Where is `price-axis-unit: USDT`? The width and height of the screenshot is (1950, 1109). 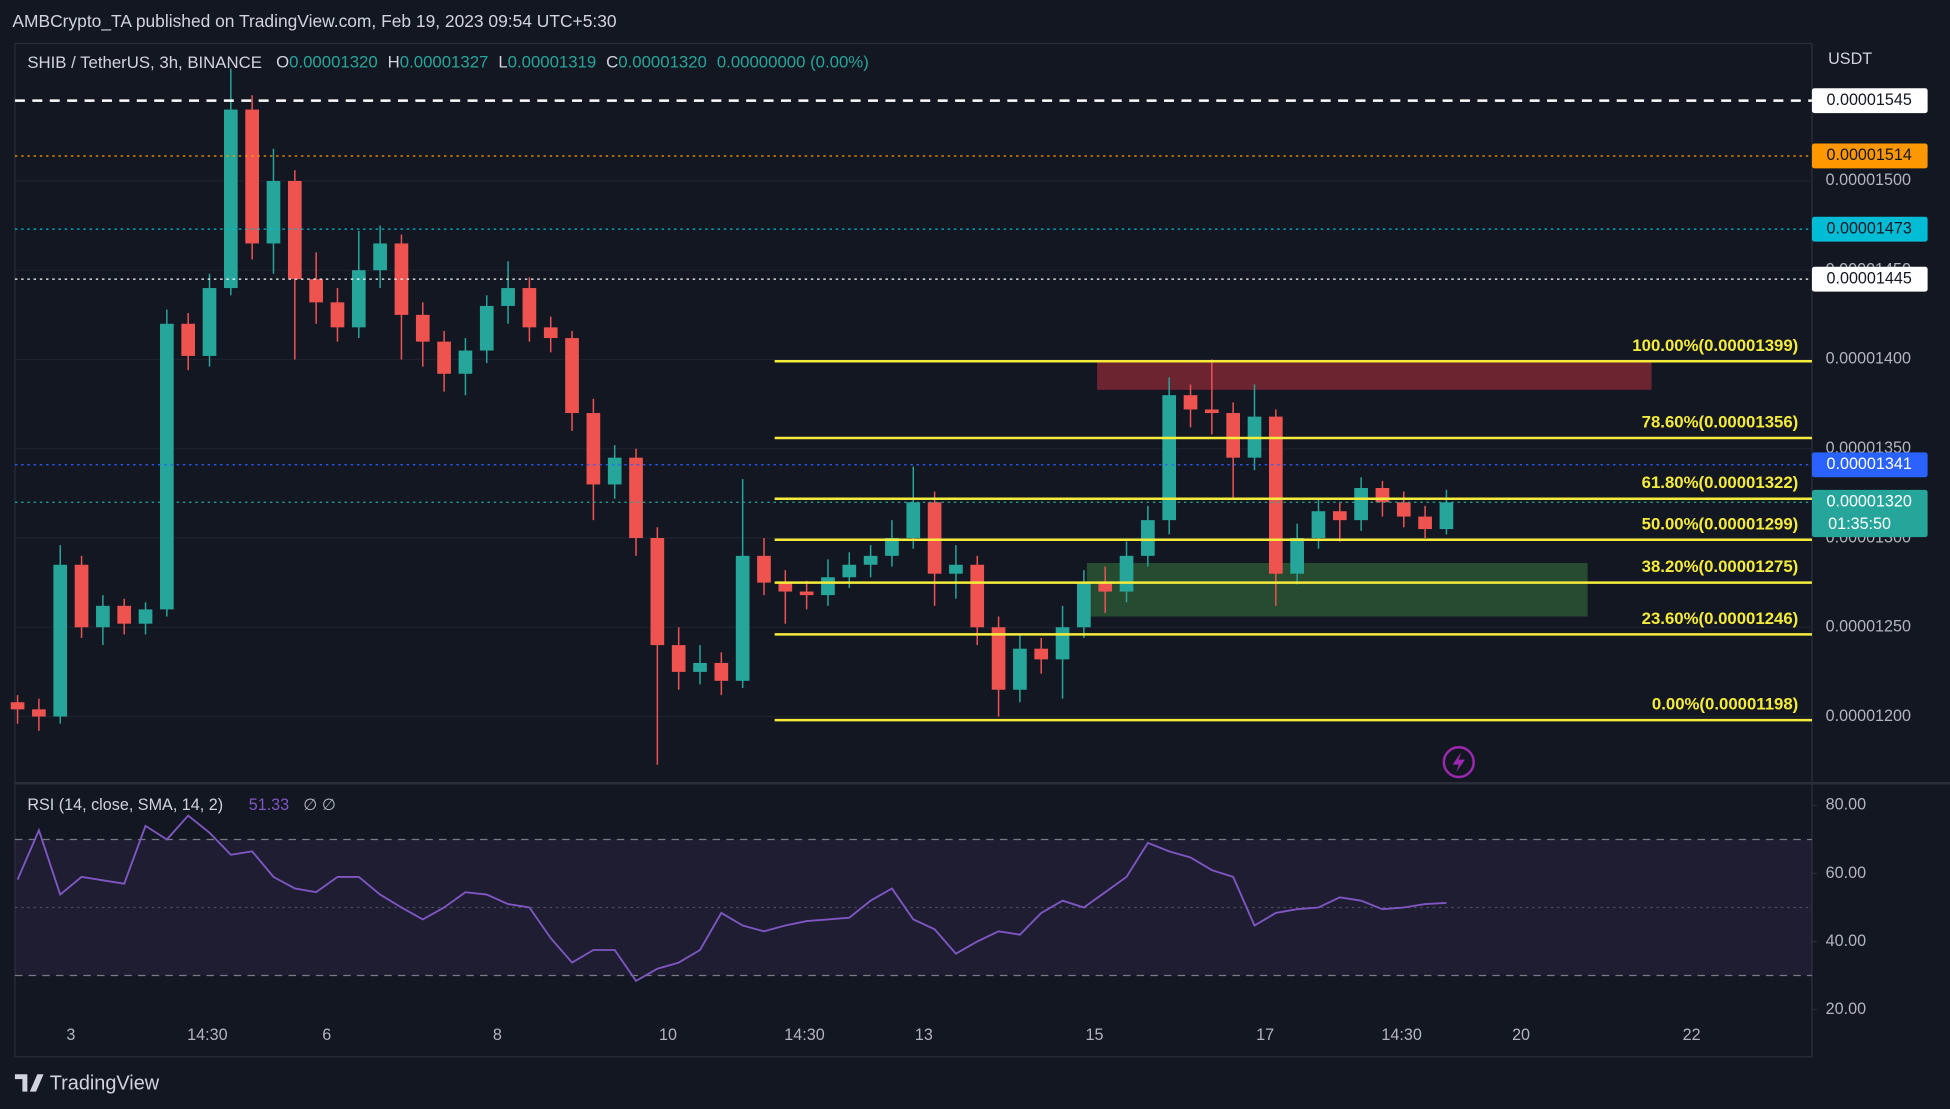 price-axis-unit: USDT is located at coordinates (1850, 59).